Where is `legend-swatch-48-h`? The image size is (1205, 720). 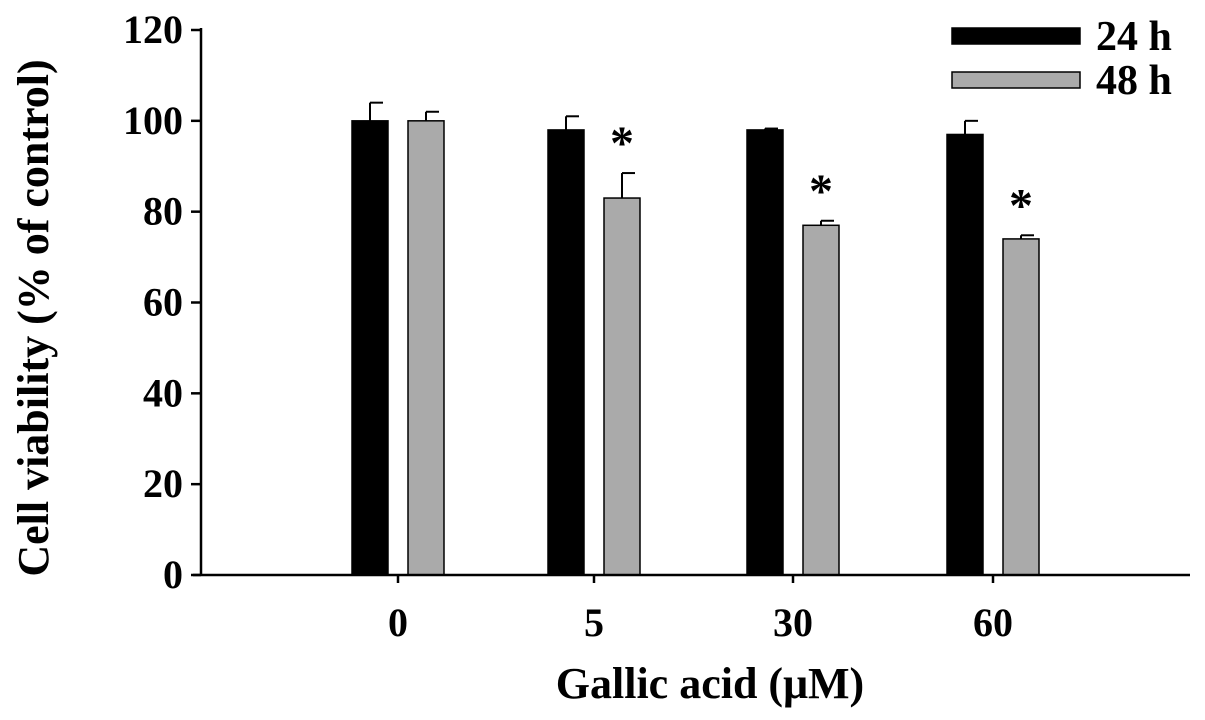
legend-swatch-48-h is located at coordinates (1016, 80).